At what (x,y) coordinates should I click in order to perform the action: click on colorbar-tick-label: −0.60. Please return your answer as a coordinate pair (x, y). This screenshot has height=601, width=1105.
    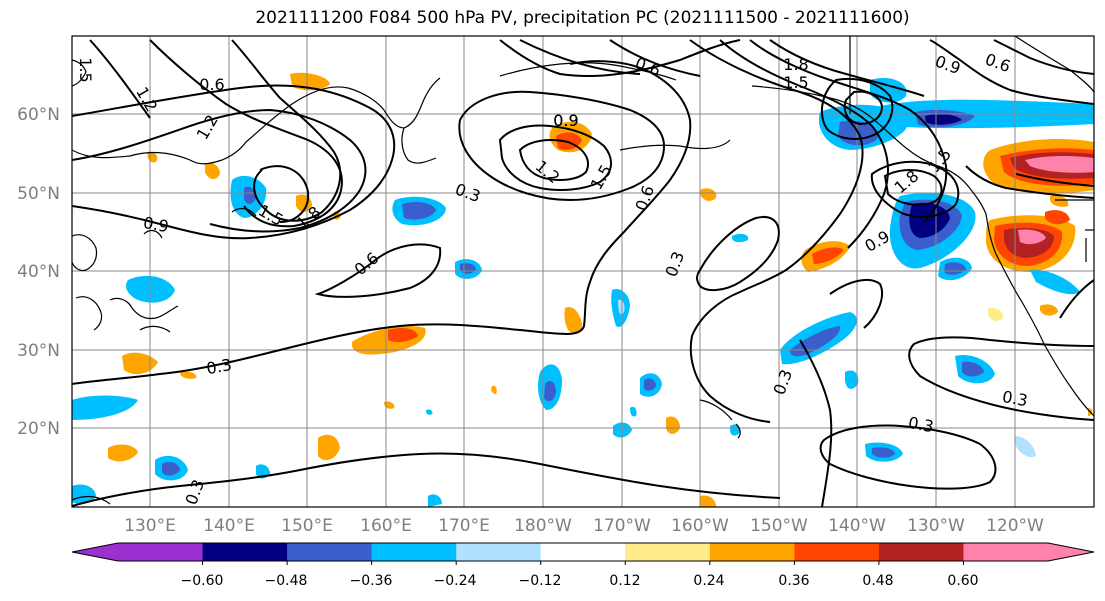
    Looking at the image, I should click on (202, 581).